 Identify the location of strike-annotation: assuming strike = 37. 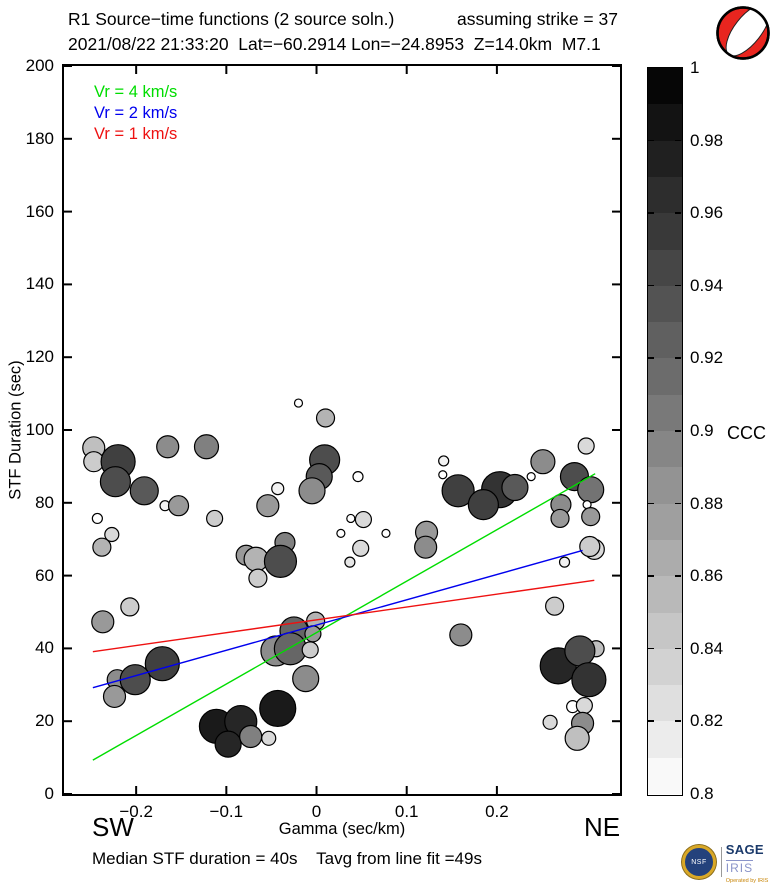
(537, 19).